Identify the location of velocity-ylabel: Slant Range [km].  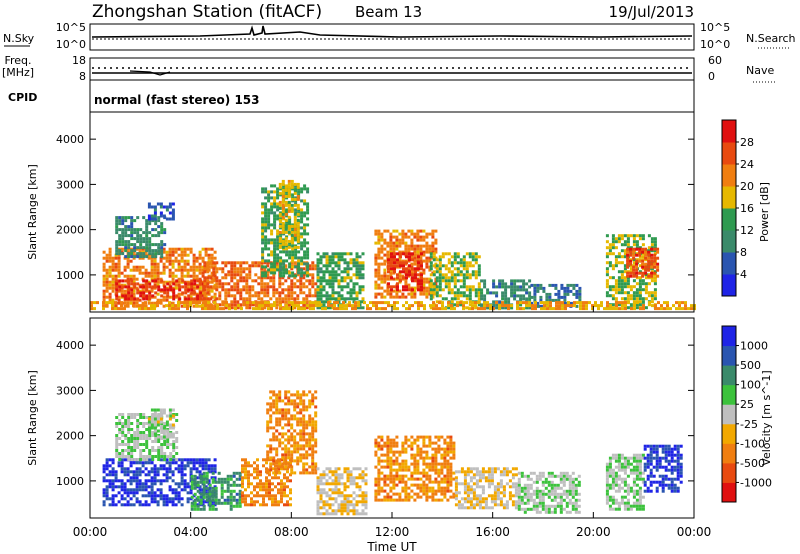
(32, 418).